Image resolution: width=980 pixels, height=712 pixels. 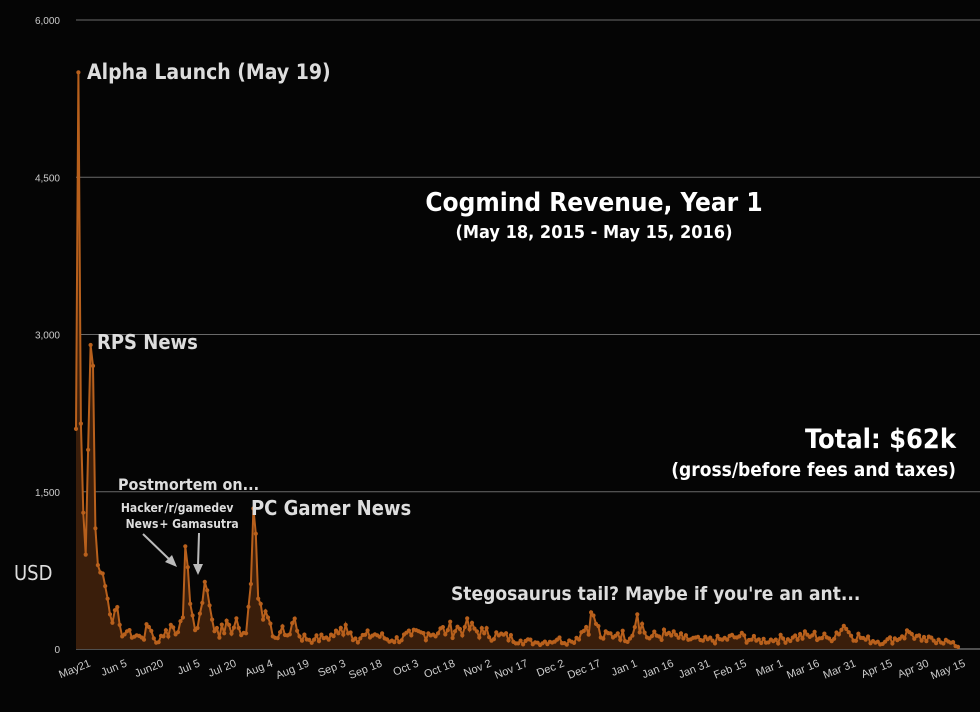 I want to click on total-note: (gross/before fees and taxes), so click(x=813, y=470).